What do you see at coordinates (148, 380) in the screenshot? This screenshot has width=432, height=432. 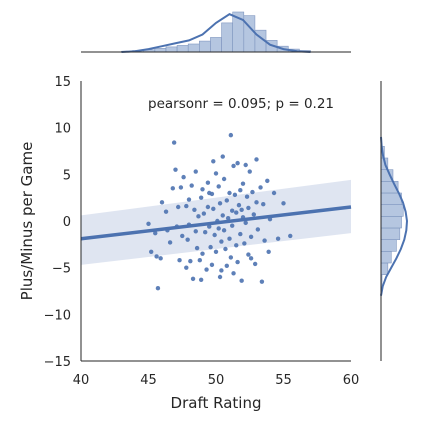 I see `x-tick-label: 45` at bounding box center [148, 380].